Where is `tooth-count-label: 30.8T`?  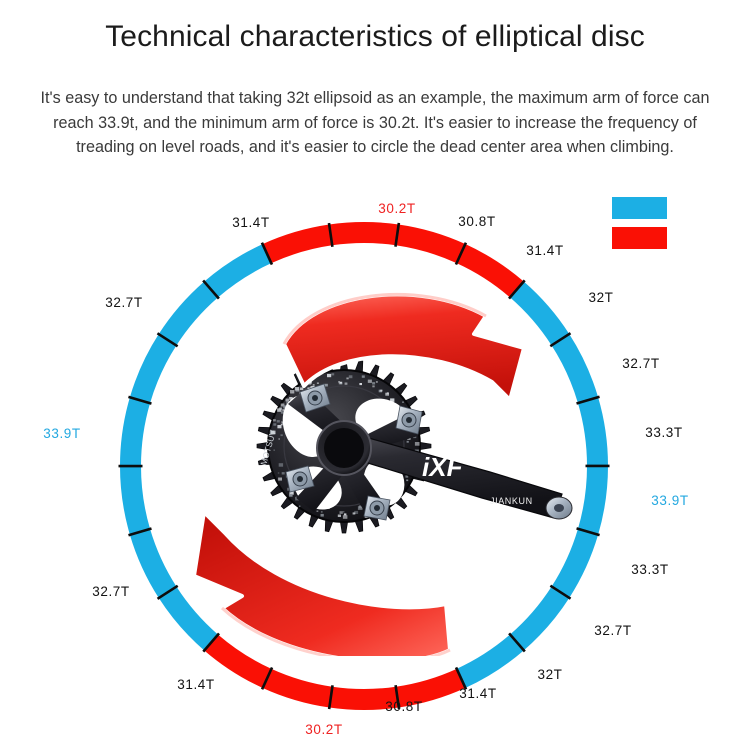
tooth-count-label: 30.8T is located at coordinates (404, 706).